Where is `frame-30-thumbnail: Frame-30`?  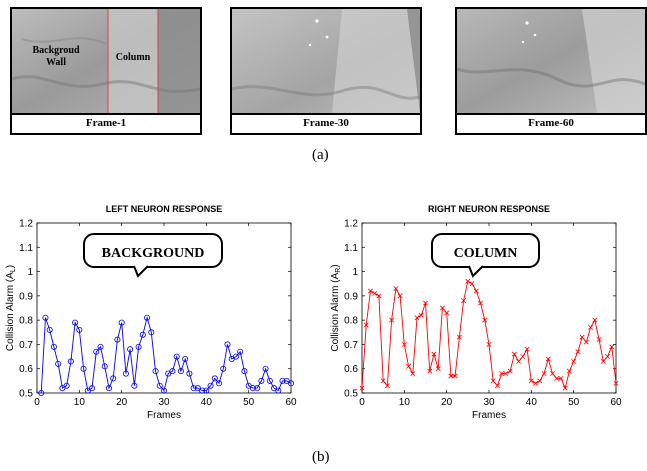 frame-30-thumbnail: Frame-30 is located at coordinates (326, 71).